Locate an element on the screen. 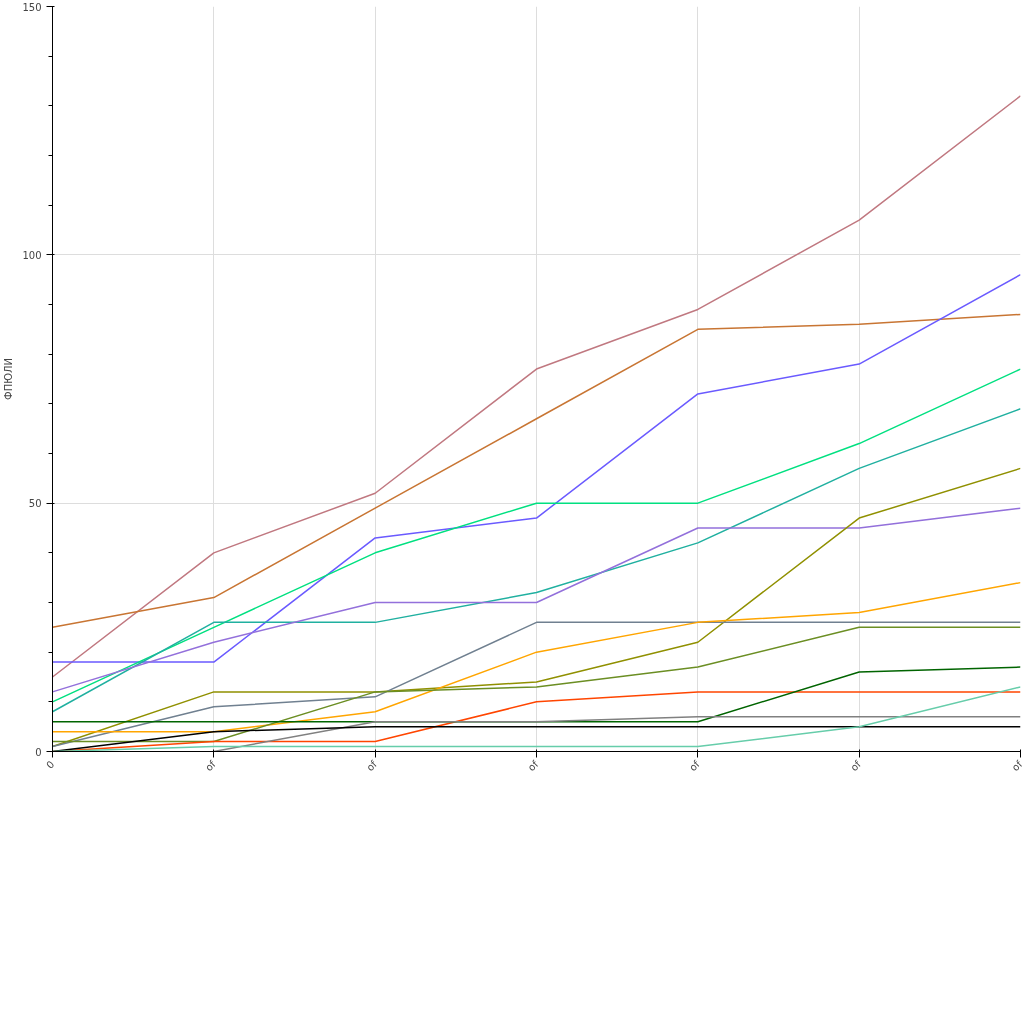 The width and height of the screenshot is (1024, 1024). y-tick-label: 100 is located at coordinates (32, 255).